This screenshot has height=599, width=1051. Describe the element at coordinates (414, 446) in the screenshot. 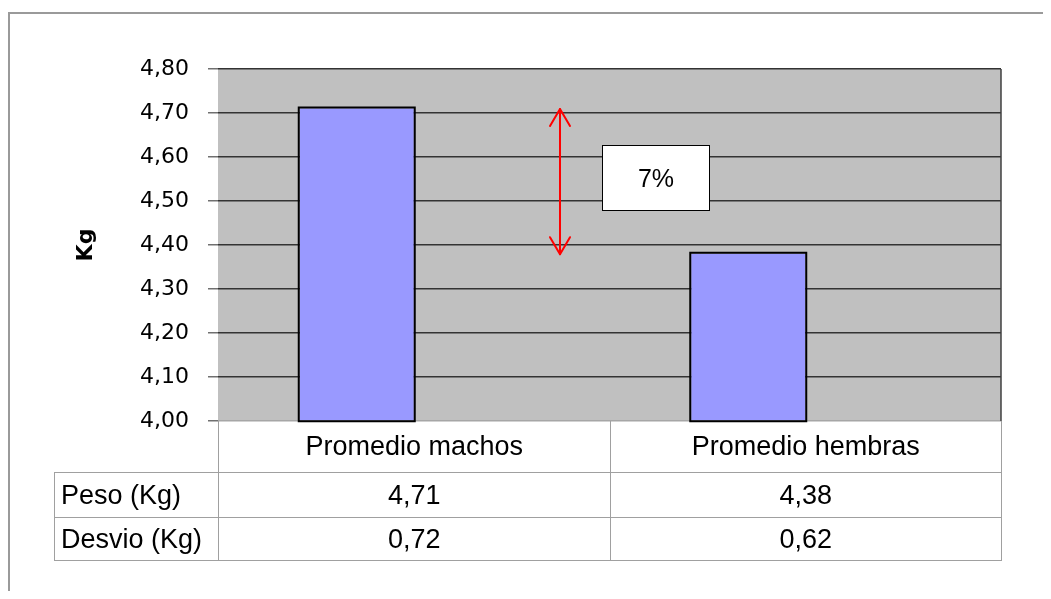

I see `x-tick-label: Promedio machos` at that location.